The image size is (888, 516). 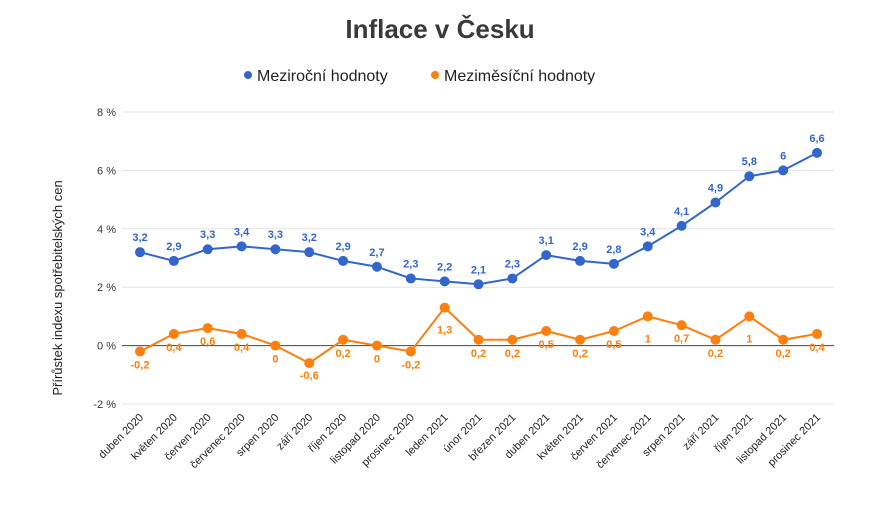 I want to click on data-label-yoy: 3,1, so click(x=546, y=241).